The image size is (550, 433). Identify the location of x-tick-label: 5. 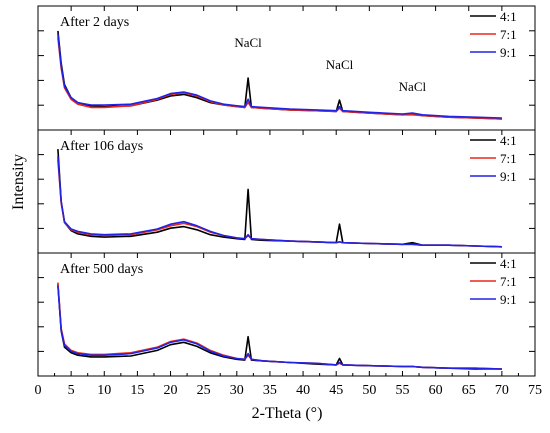
(71, 390).